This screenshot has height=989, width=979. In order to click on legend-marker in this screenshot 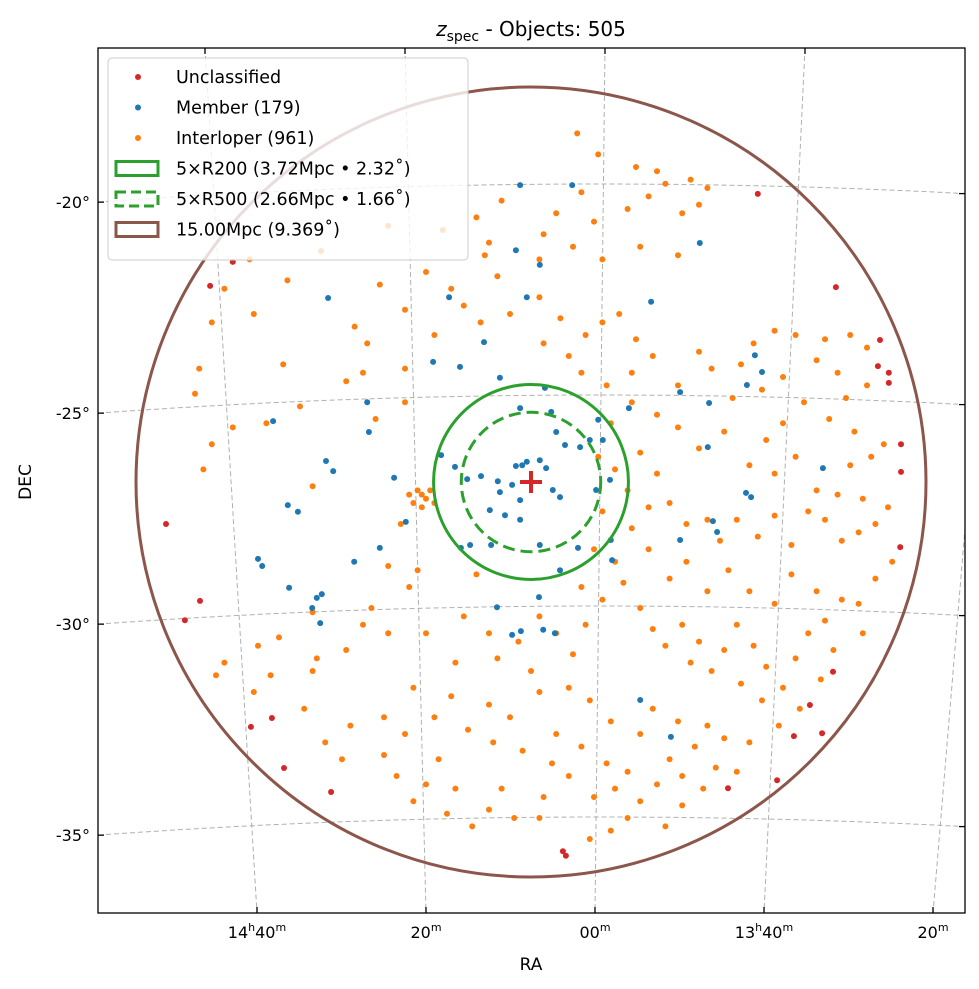, I will do `click(138, 138)`.